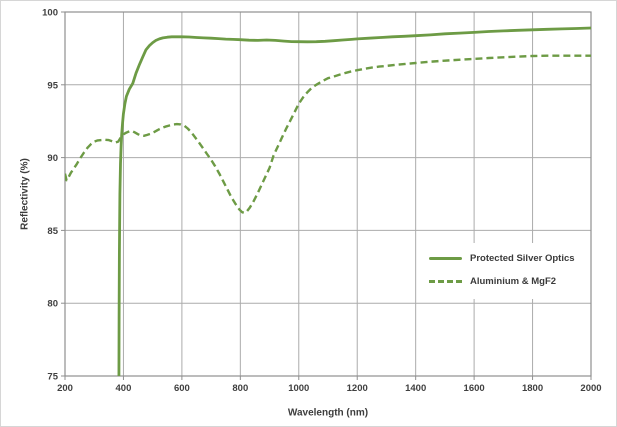 This screenshot has width=617, height=427. Describe the element at coordinates (522, 258) in the screenshot. I see `legend-label-protected-silver: Protected Silver Optics` at that location.